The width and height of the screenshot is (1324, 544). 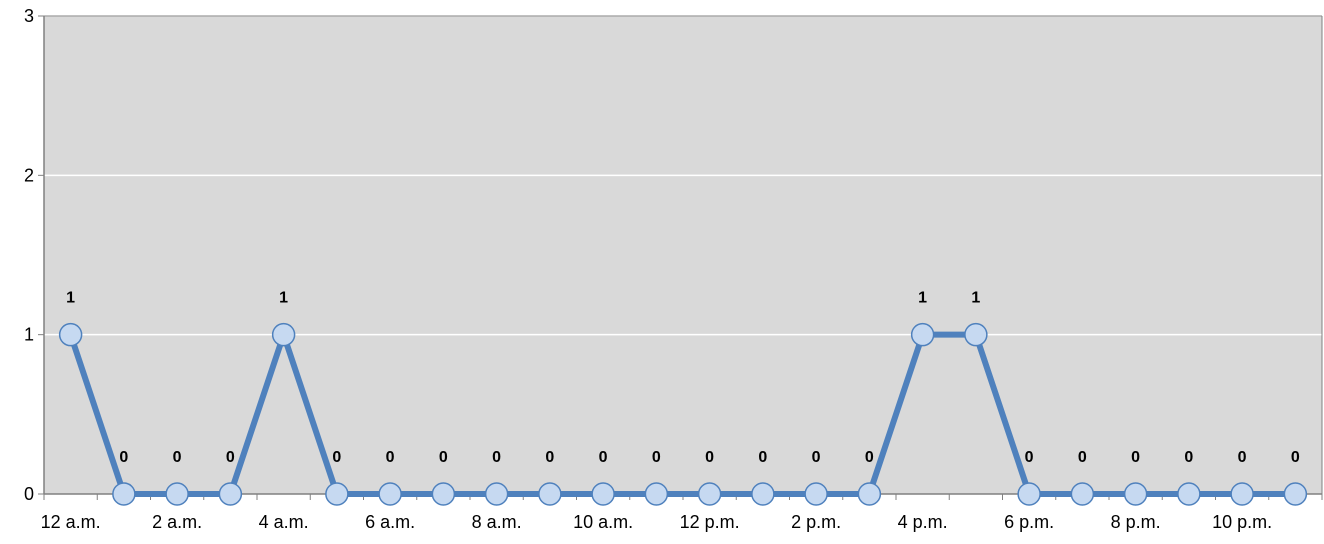 What do you see at coordinates (603, 522) in the screenshot?
I see `x-tick-label: 10 a.m.` at bounding box center [603, 522].